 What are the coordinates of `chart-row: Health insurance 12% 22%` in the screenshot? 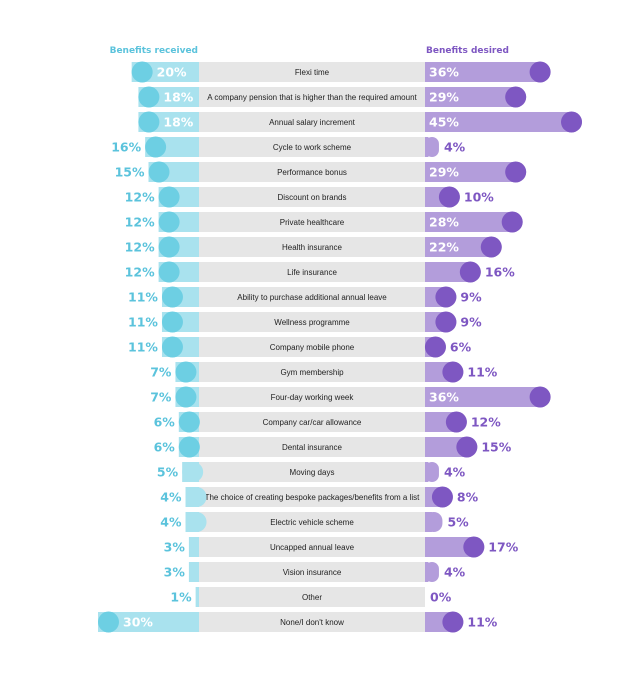 It's located at (313, 247).